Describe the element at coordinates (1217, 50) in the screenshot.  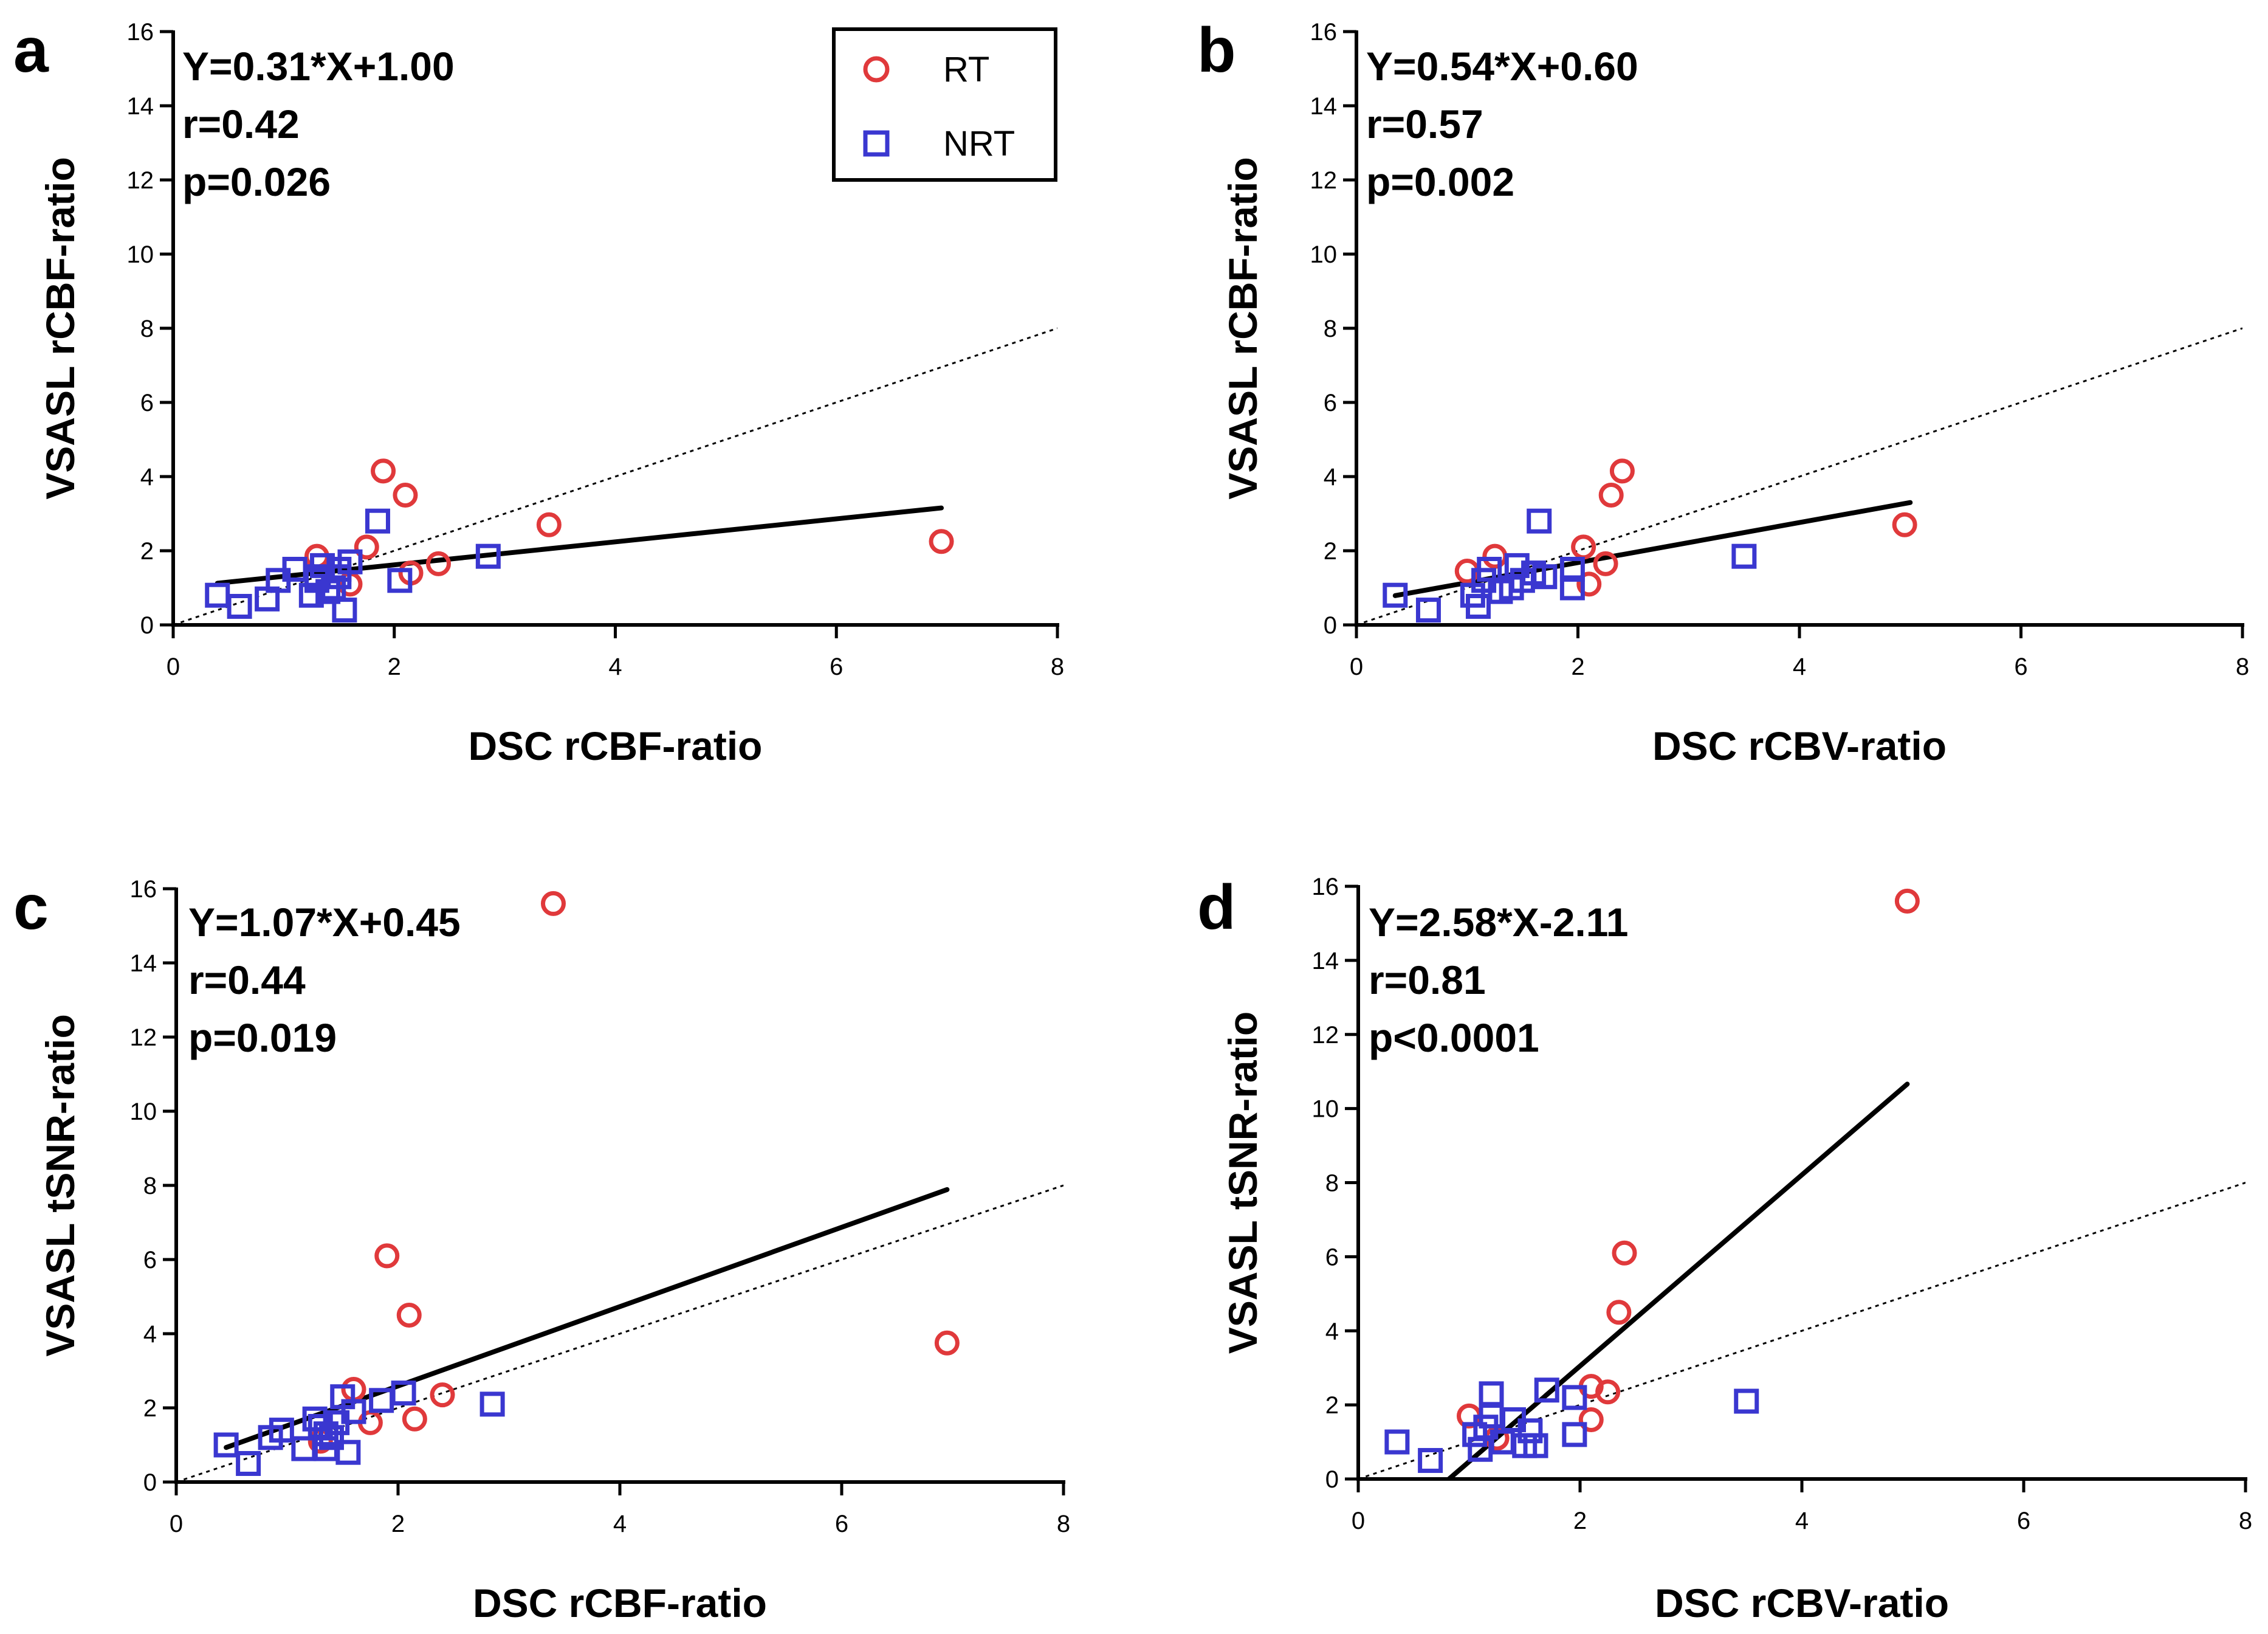
I see `panel-letter: b` at that location.